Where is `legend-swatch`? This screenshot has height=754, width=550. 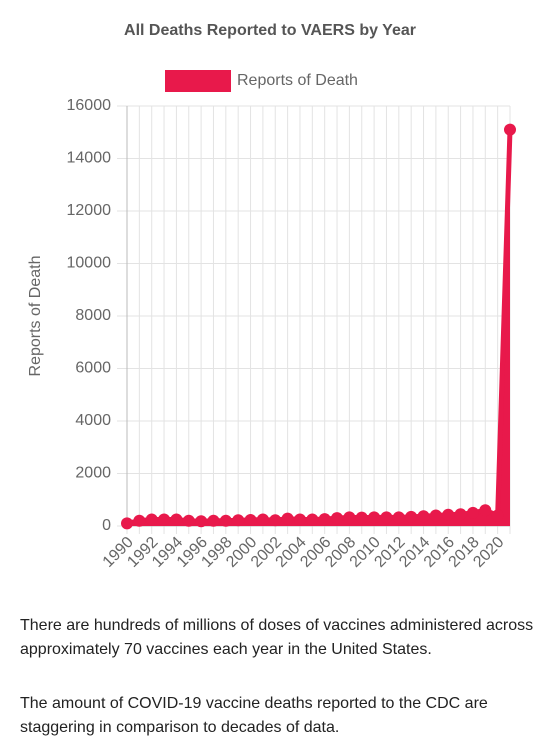 legend-swatch is located at coordinates (198, 81).